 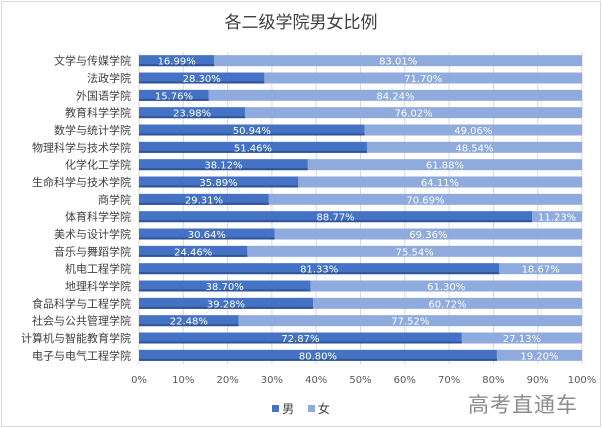 I want to click on data-label-male: 80.80%, so click(x=318, y=356).